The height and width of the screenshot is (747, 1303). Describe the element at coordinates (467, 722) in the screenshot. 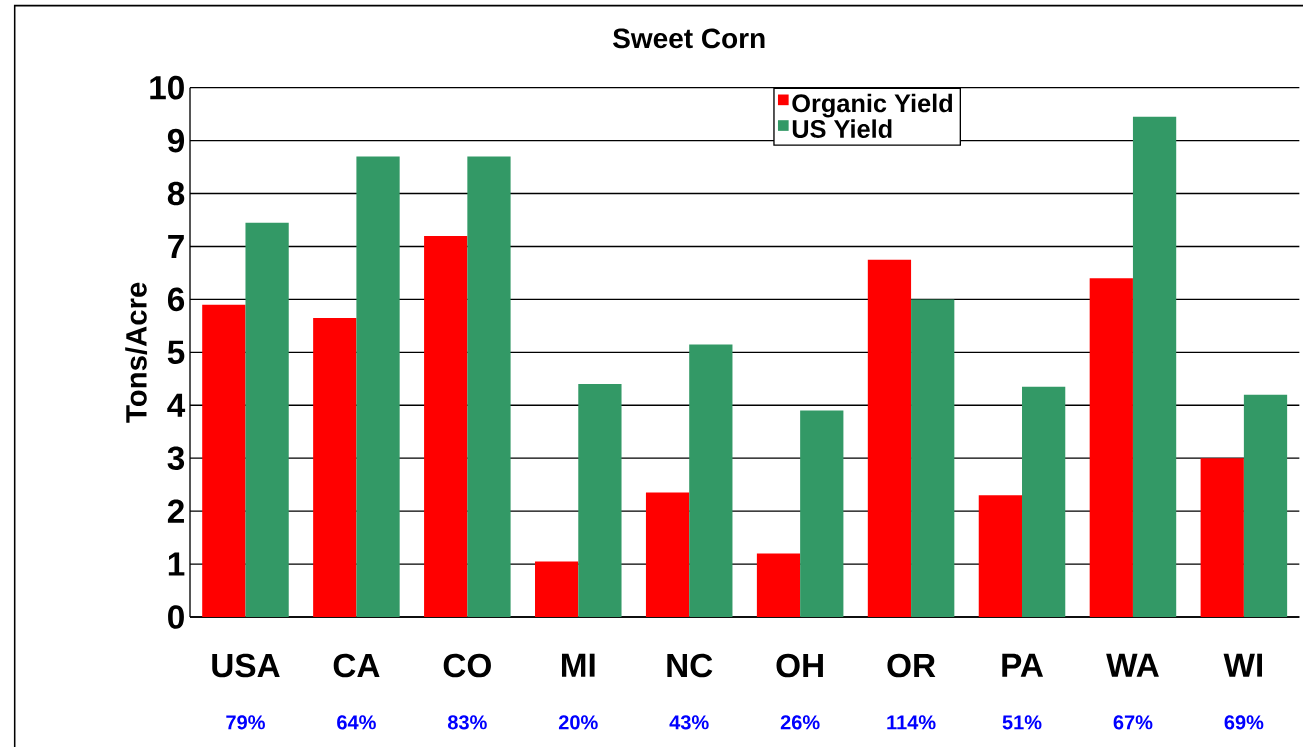

I see `text: 83%` at that location.